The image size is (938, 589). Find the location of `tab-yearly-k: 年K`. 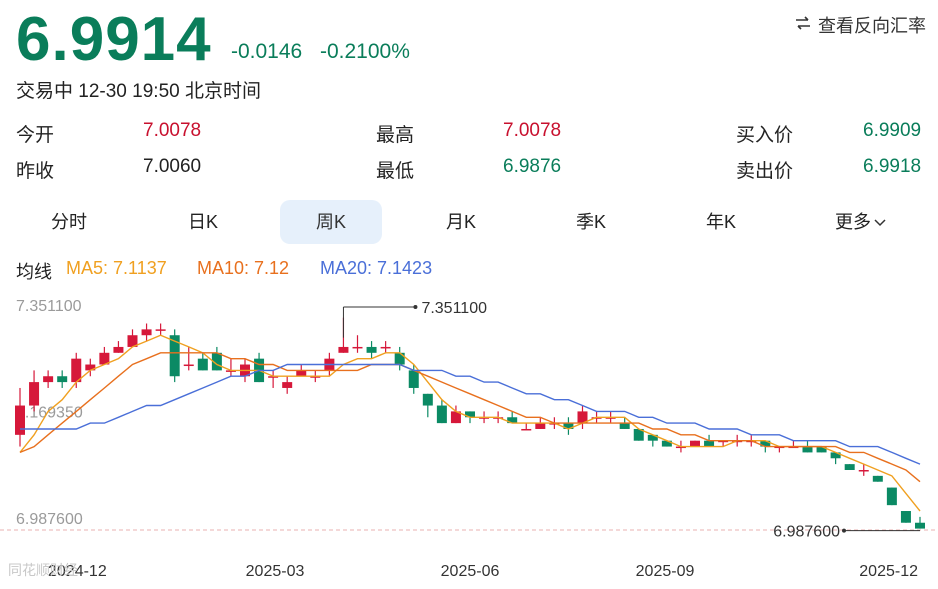

tab-yearly-k: 年K is located at coordinates (720, 222).